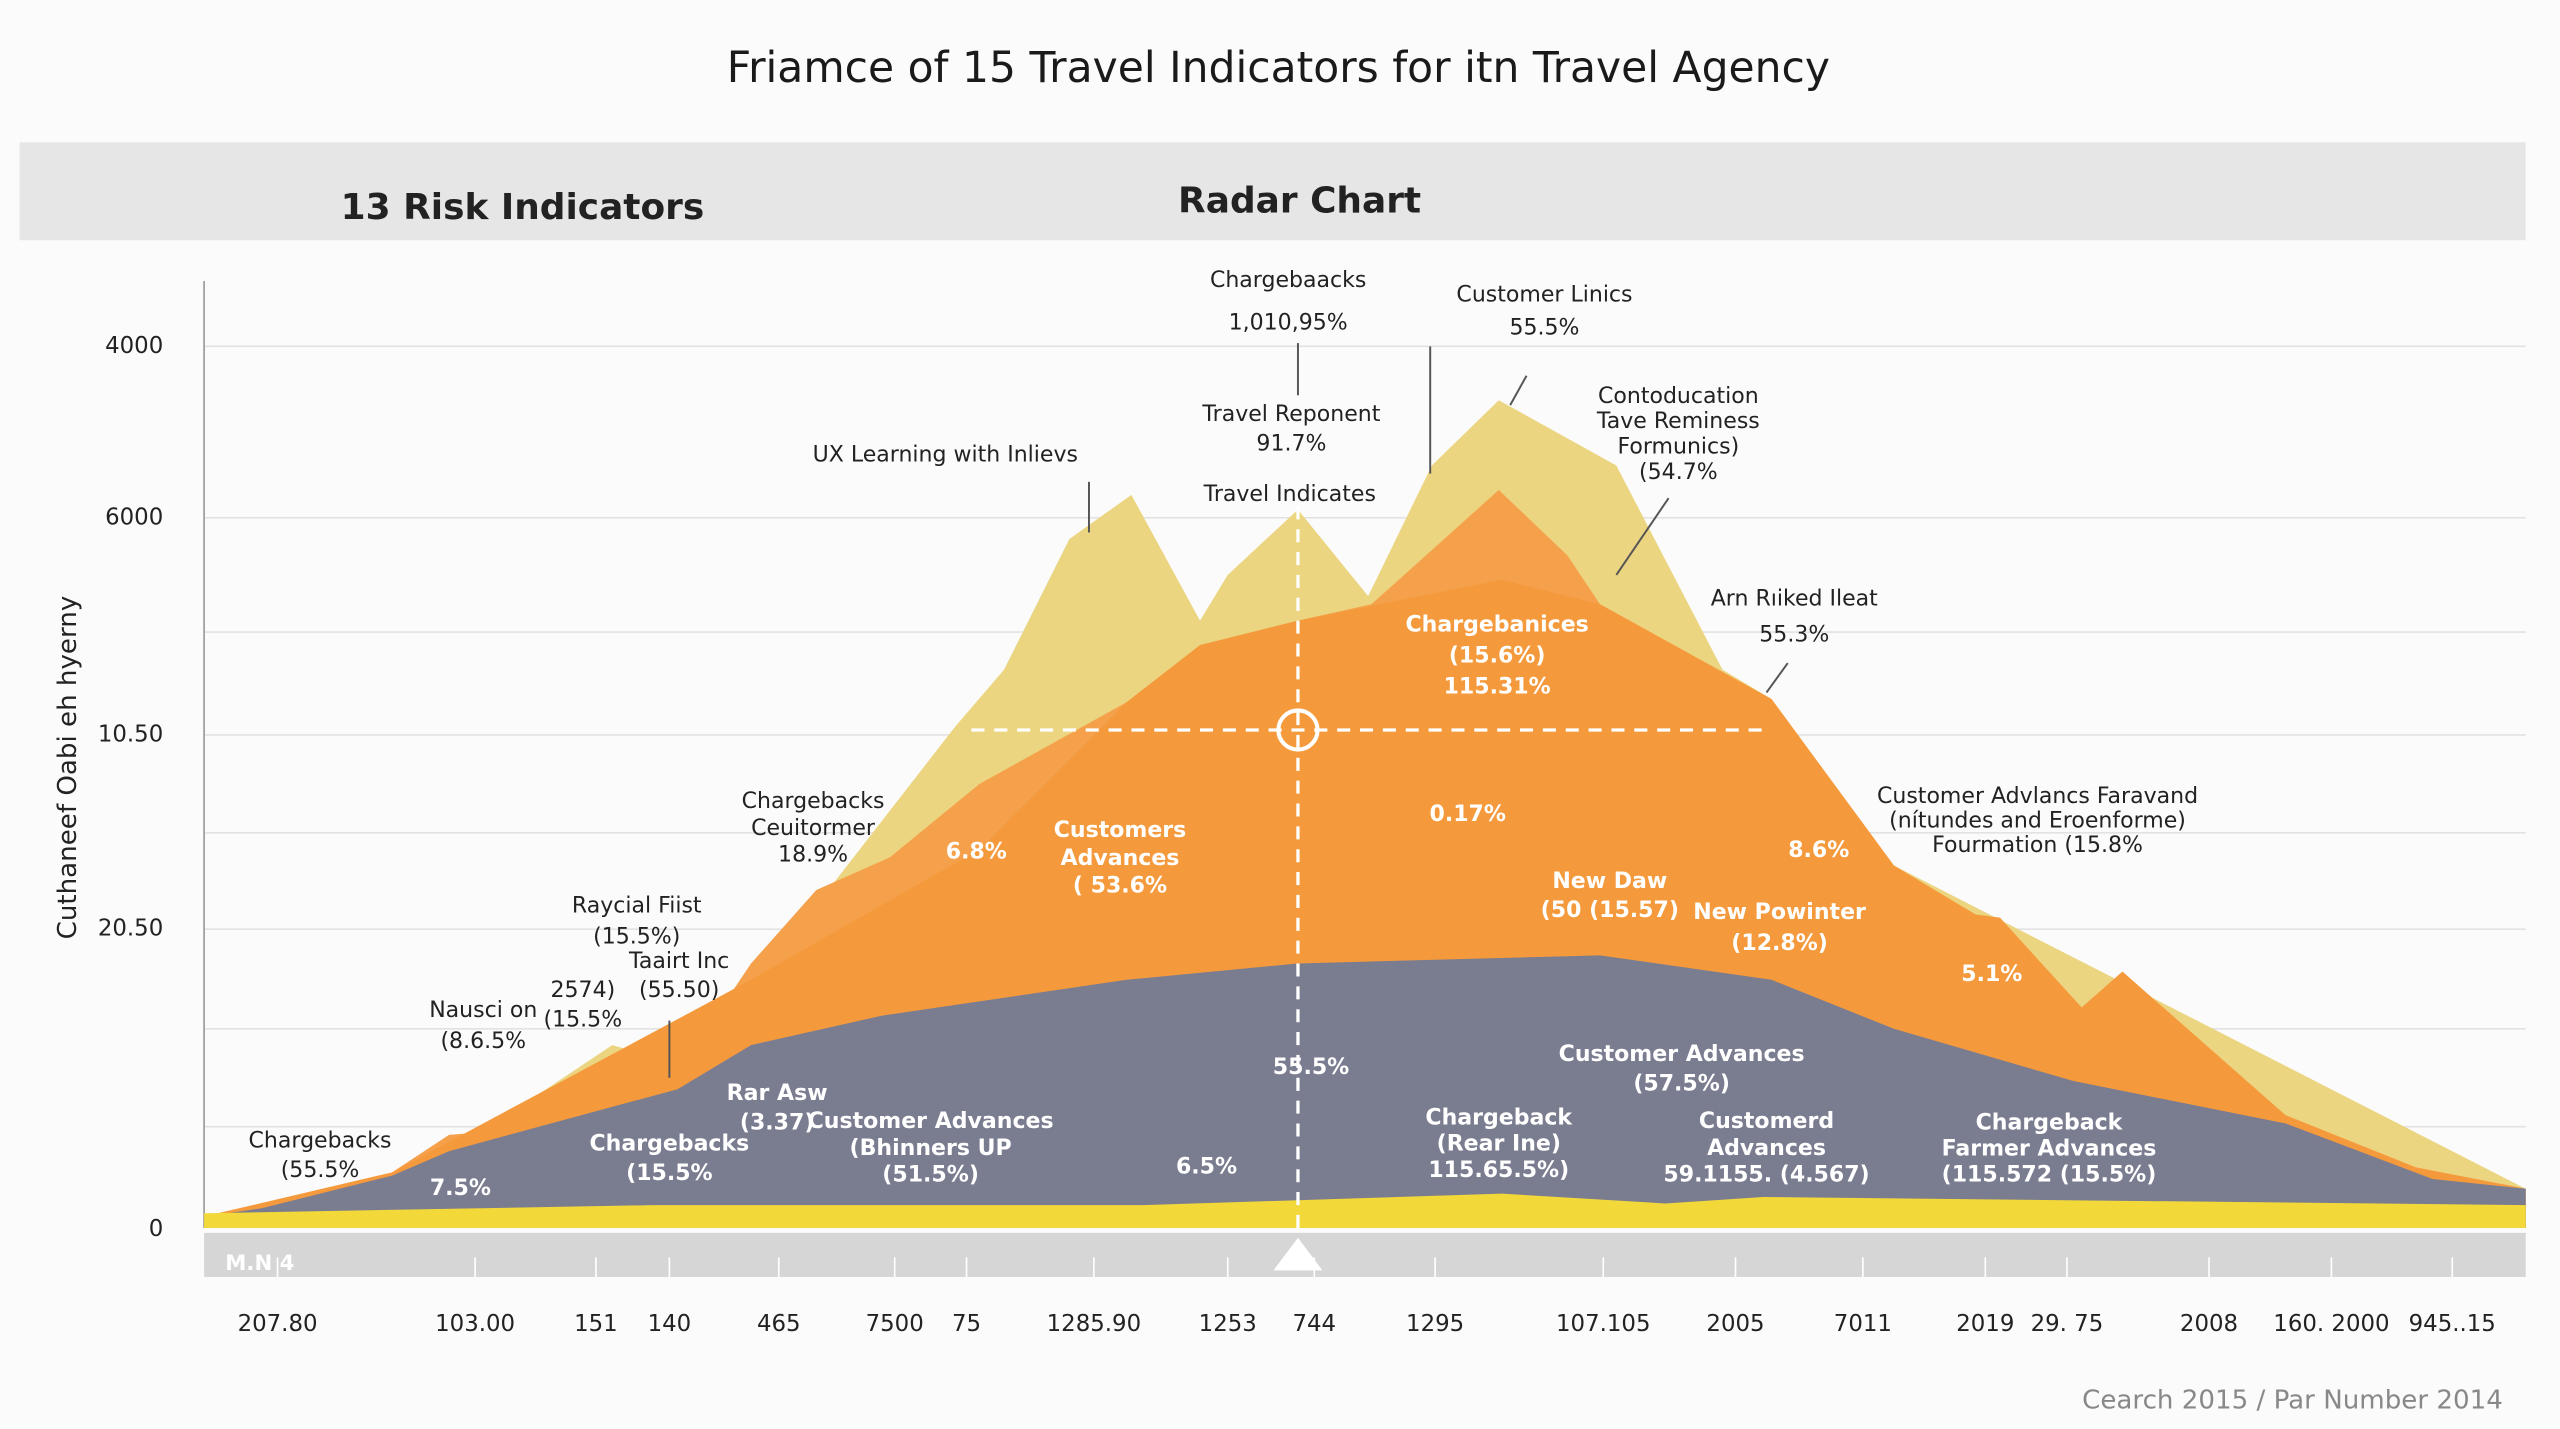  What do you see at coordinates (1794, 634) in the screenshot?
I see `annotation: 55.3%` at bounding box center [1794, 634].